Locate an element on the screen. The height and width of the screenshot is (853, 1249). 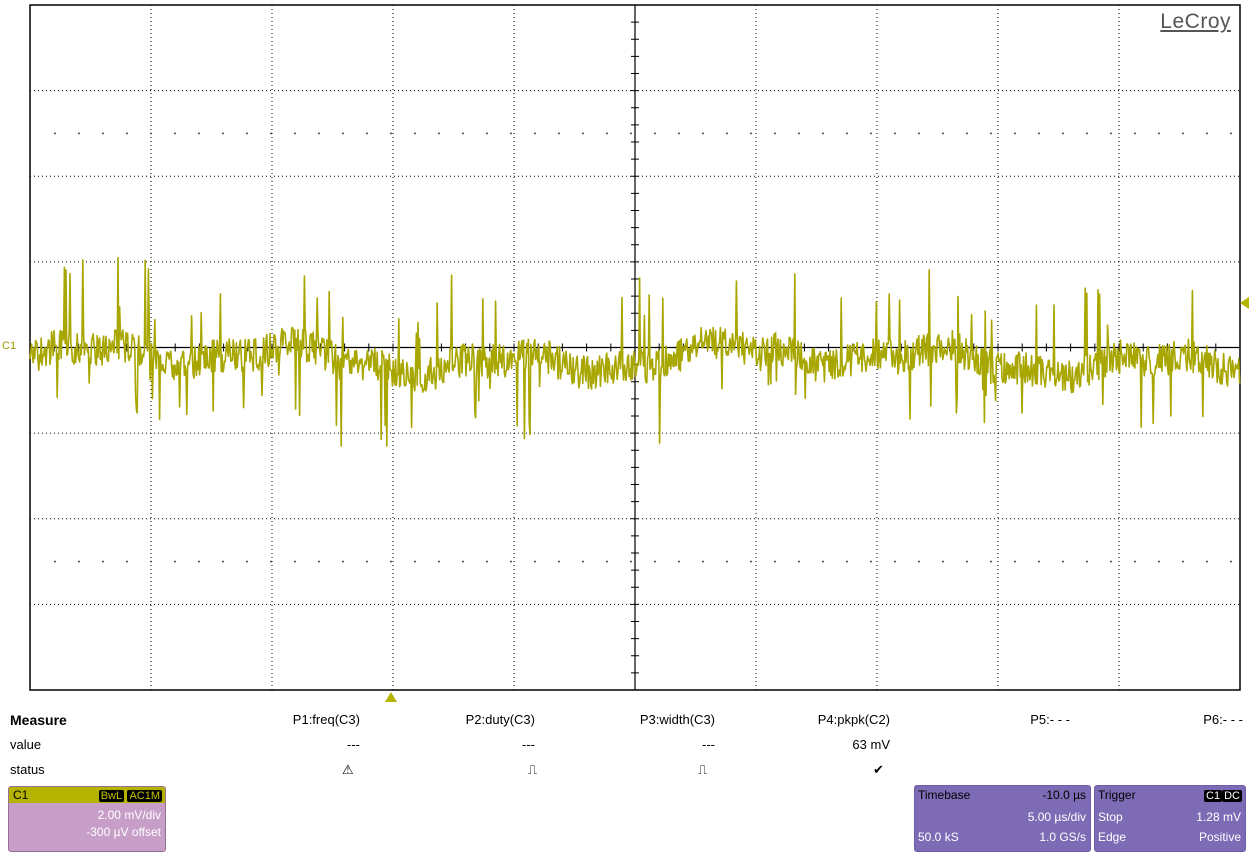
param-p2-value: --- is located at coordinates (528, 744).